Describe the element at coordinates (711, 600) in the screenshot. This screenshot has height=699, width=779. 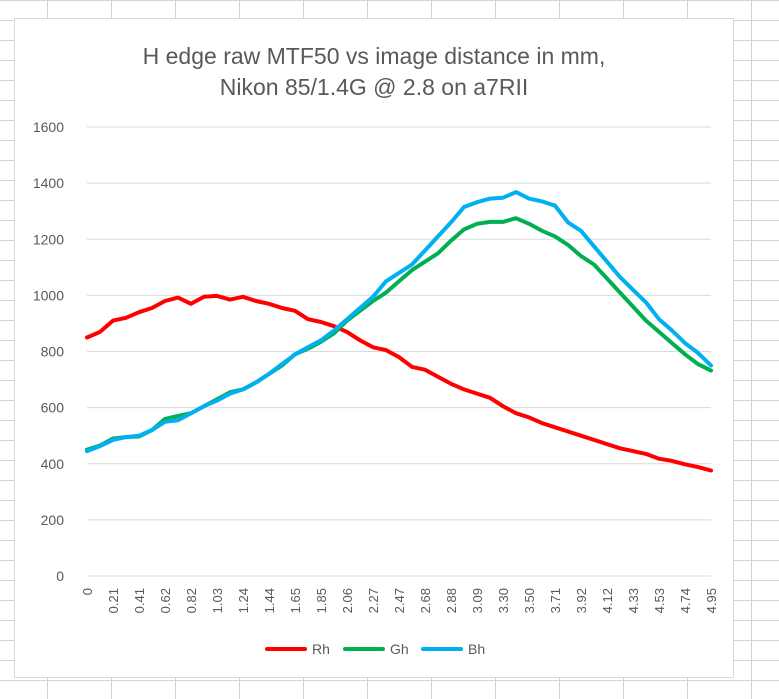
I see `x-tick-label: 4.95` at that location.